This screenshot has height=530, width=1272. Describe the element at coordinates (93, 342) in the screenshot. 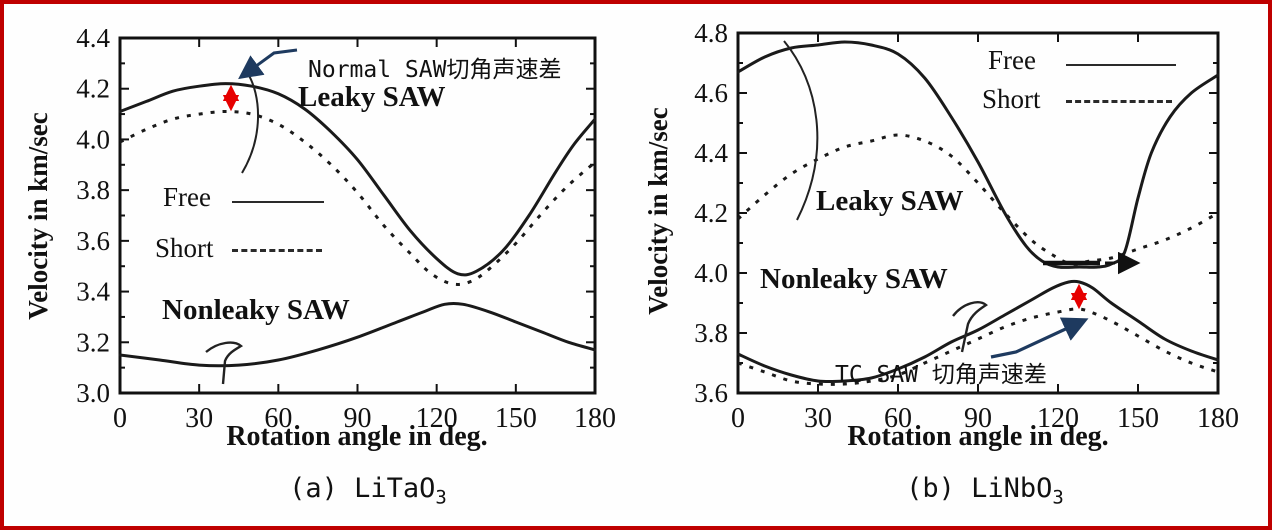

I see `y-tick-label-a: 3.2` at that location.